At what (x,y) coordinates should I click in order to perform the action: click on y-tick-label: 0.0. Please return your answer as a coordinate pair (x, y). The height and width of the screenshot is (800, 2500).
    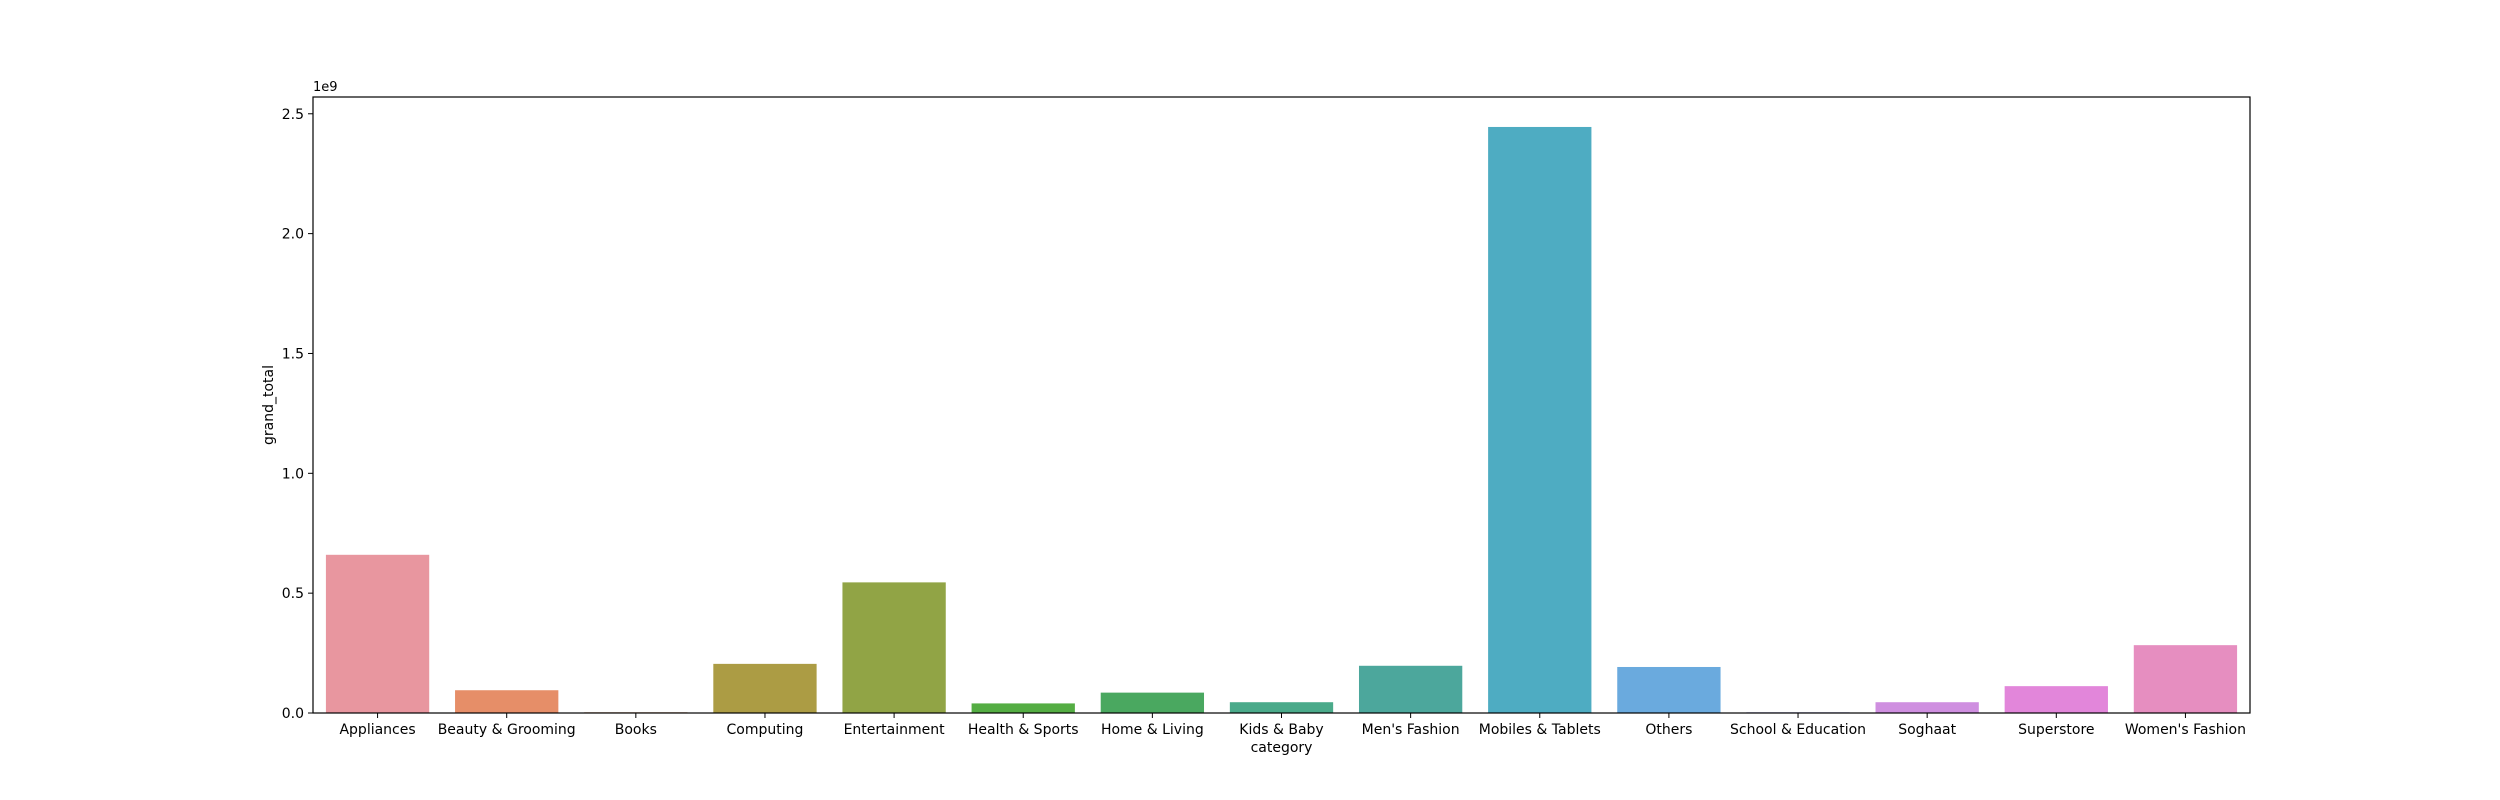
    Looking at the image, I should click on (293, 714).